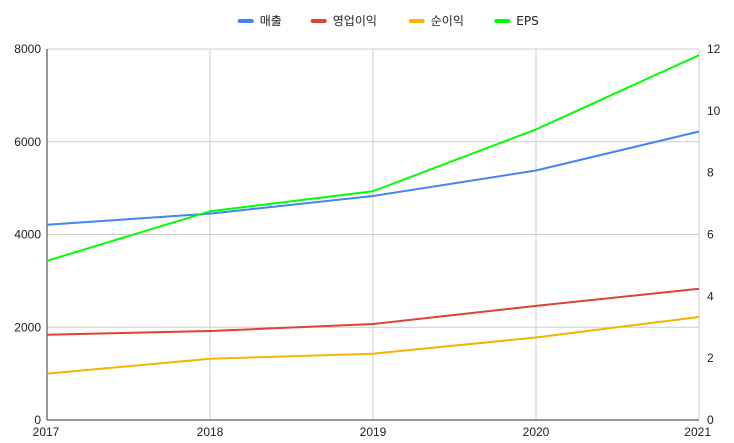 The width and height of the screenshot is (734, 443). I want to click on y2-tick-label: 0, so click(710, 420).